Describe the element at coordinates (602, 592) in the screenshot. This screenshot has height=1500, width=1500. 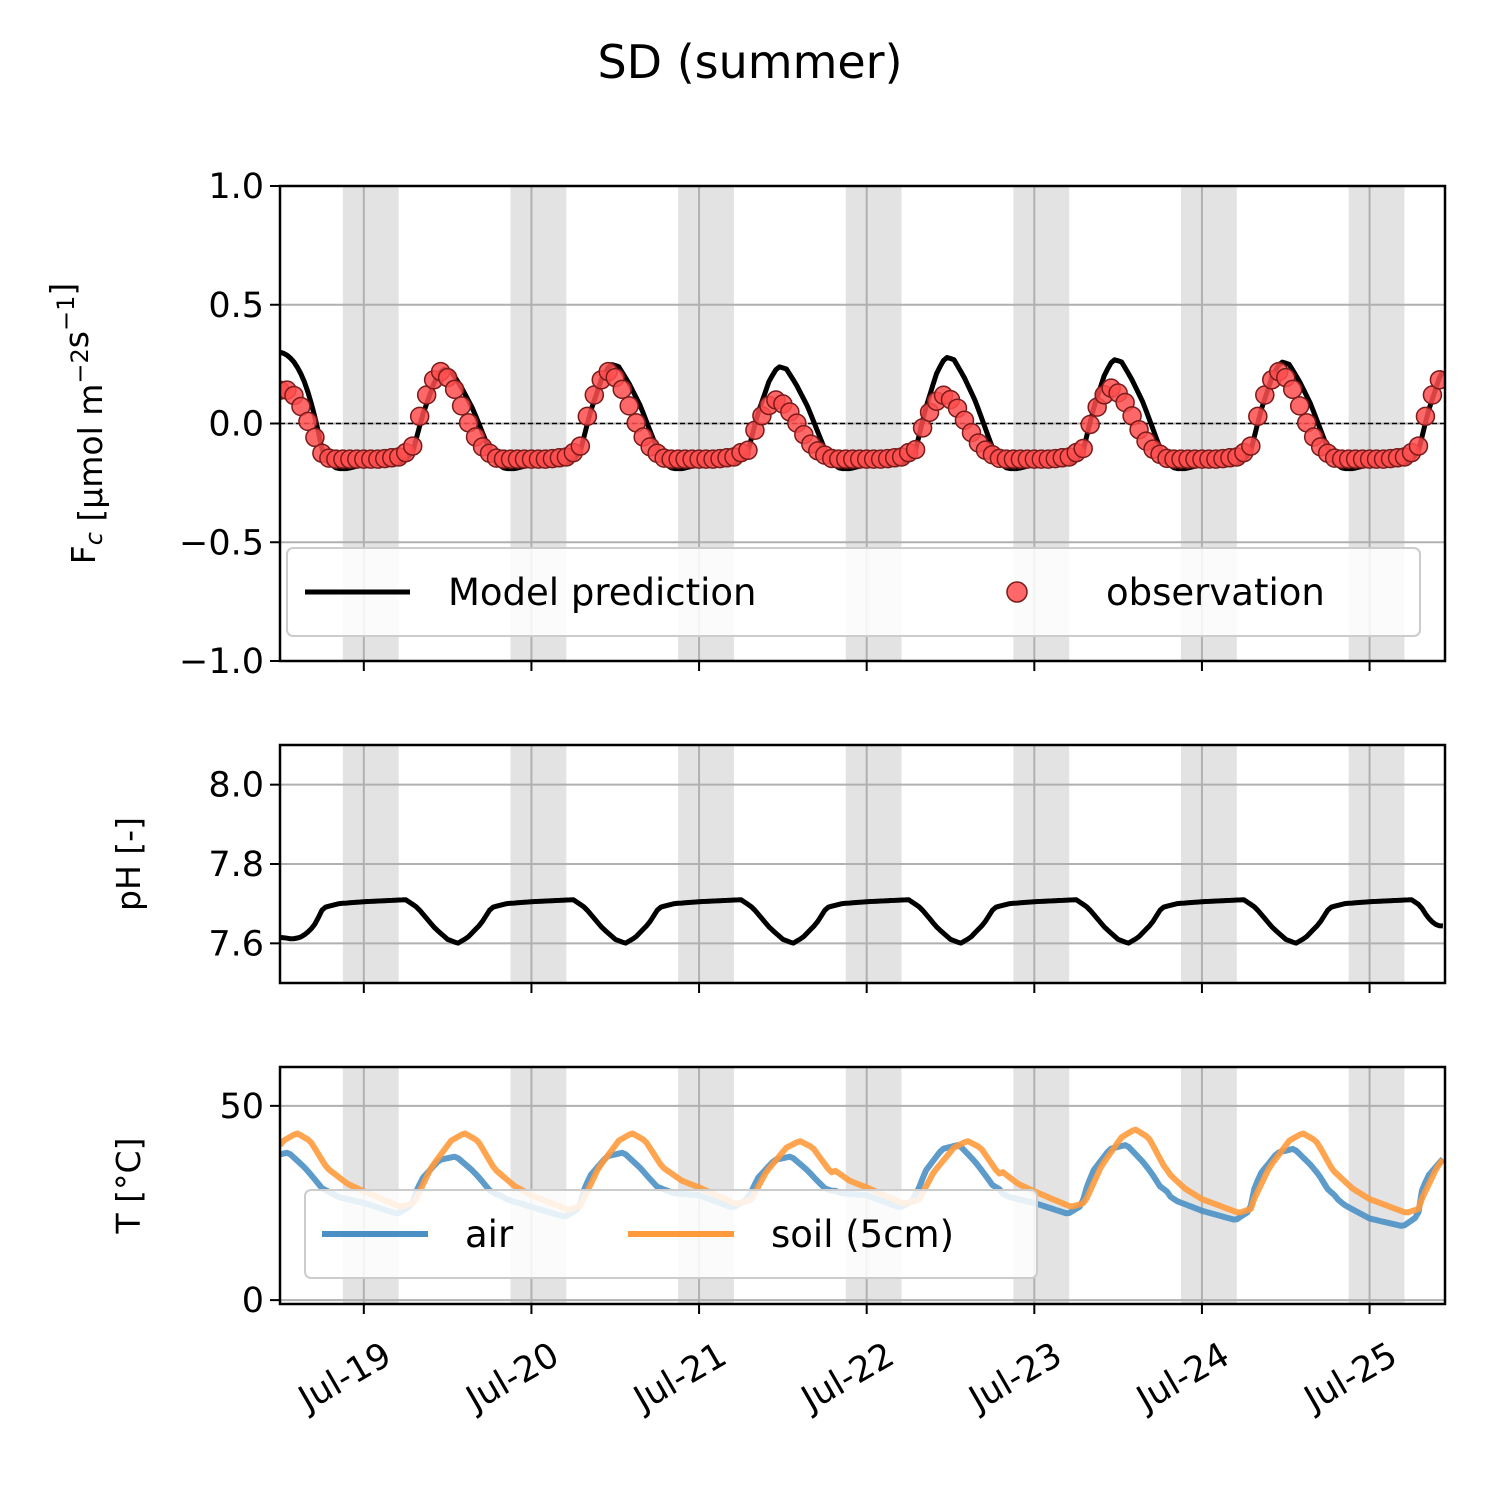
I see `legend-model-label: Model prediction` at that location.